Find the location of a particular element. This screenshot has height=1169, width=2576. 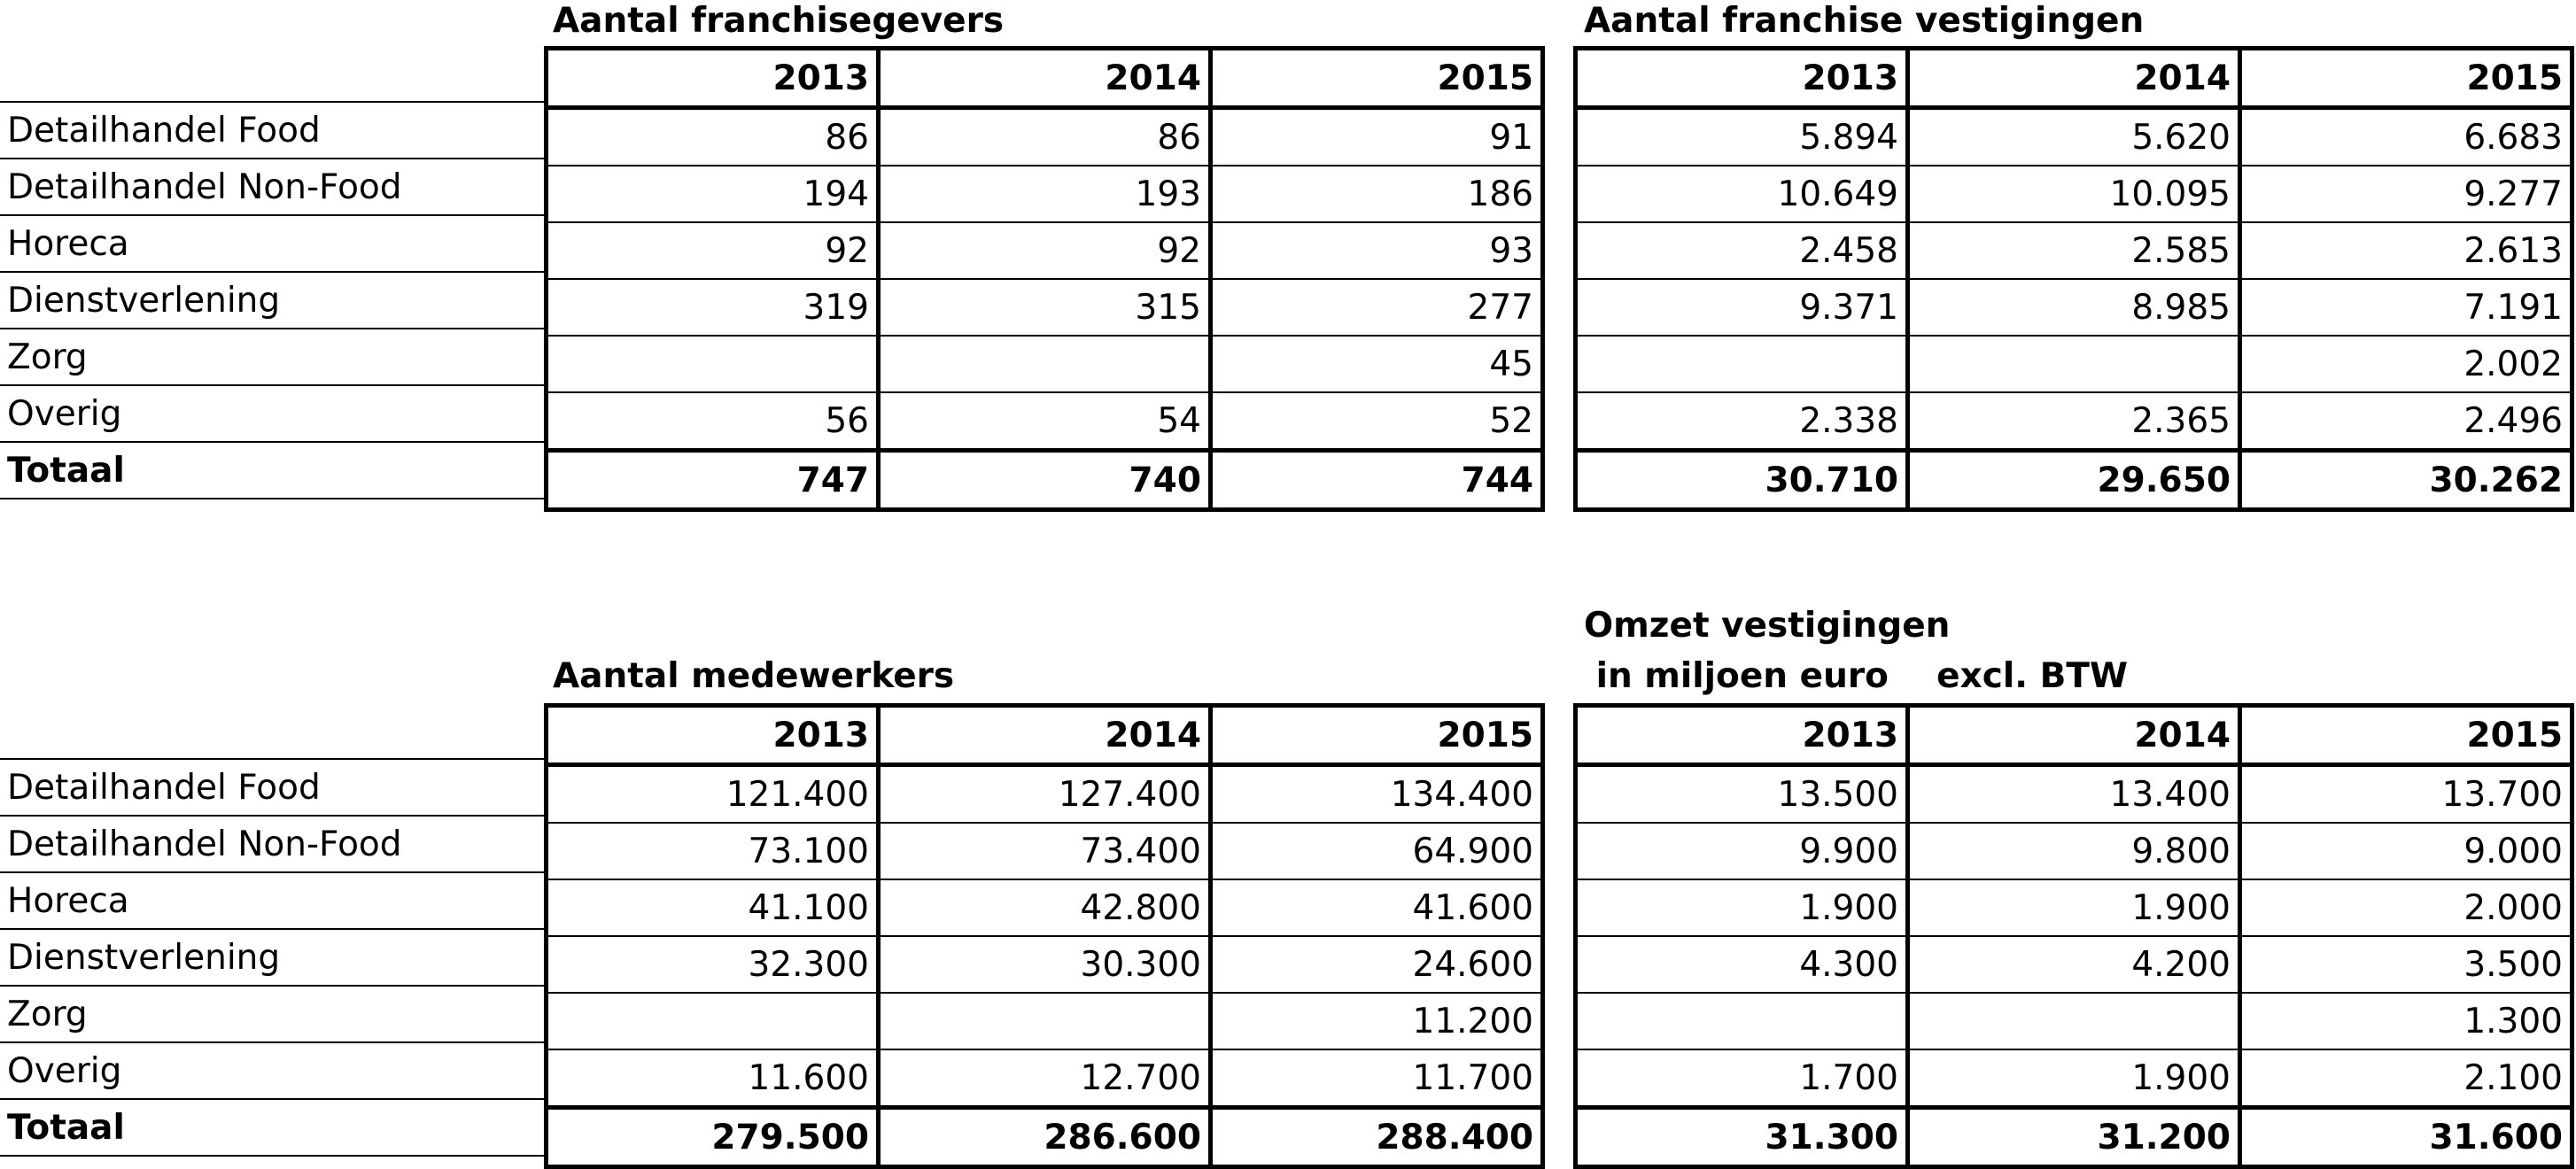

total-cell: 30.262 is located at coordinates (2404, 479).